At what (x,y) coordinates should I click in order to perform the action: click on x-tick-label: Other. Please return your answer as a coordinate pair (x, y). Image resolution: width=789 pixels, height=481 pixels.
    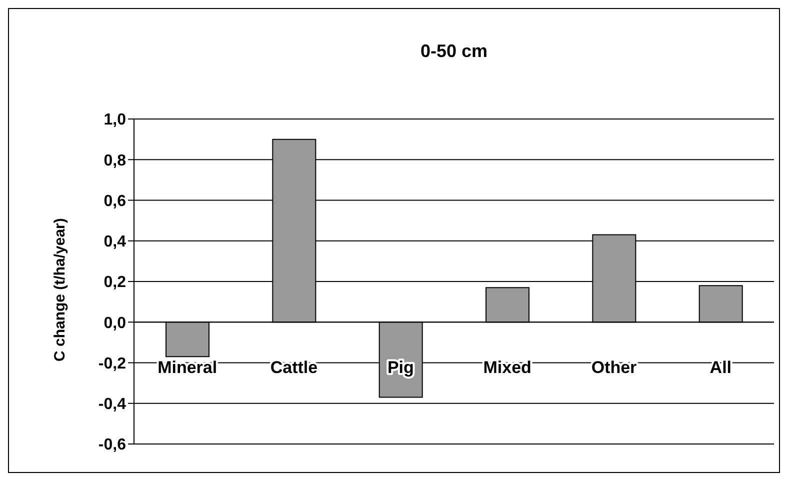
    Looking at the image, I should click on (614, 368).